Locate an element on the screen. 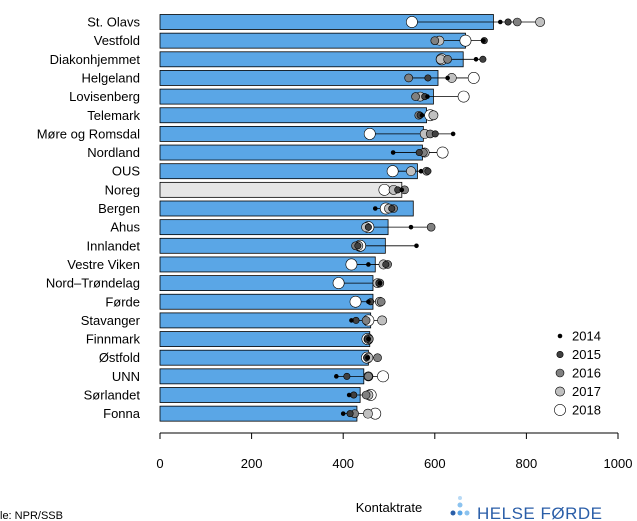 This screenshot has height=521, width=637. category-label: Bergen is located at coordinates (119, 208).